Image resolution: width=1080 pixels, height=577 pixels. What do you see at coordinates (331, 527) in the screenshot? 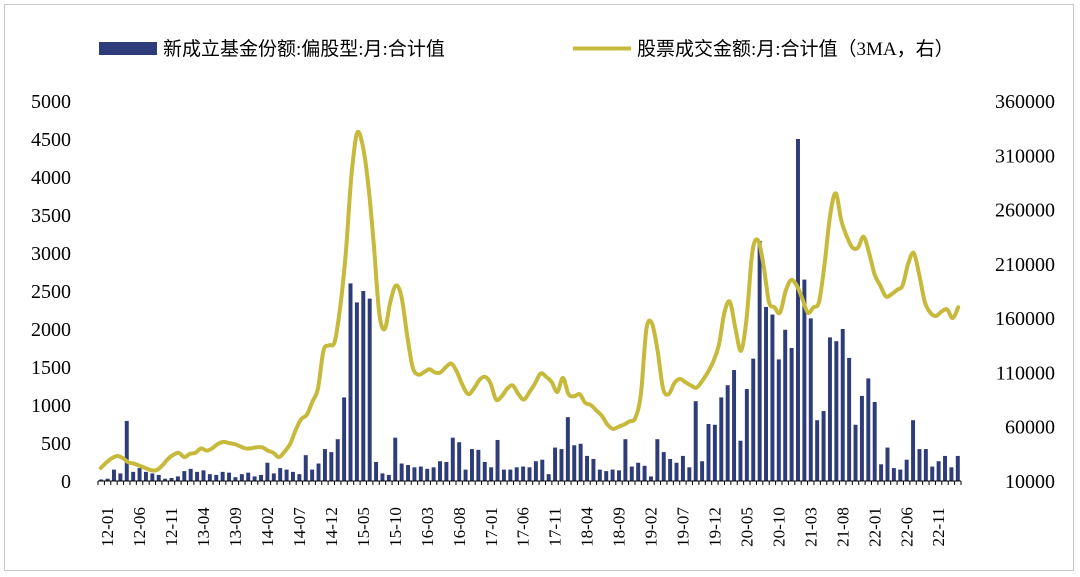
I see `x-tick-label: 14-12` at bounding box center [331, 527].